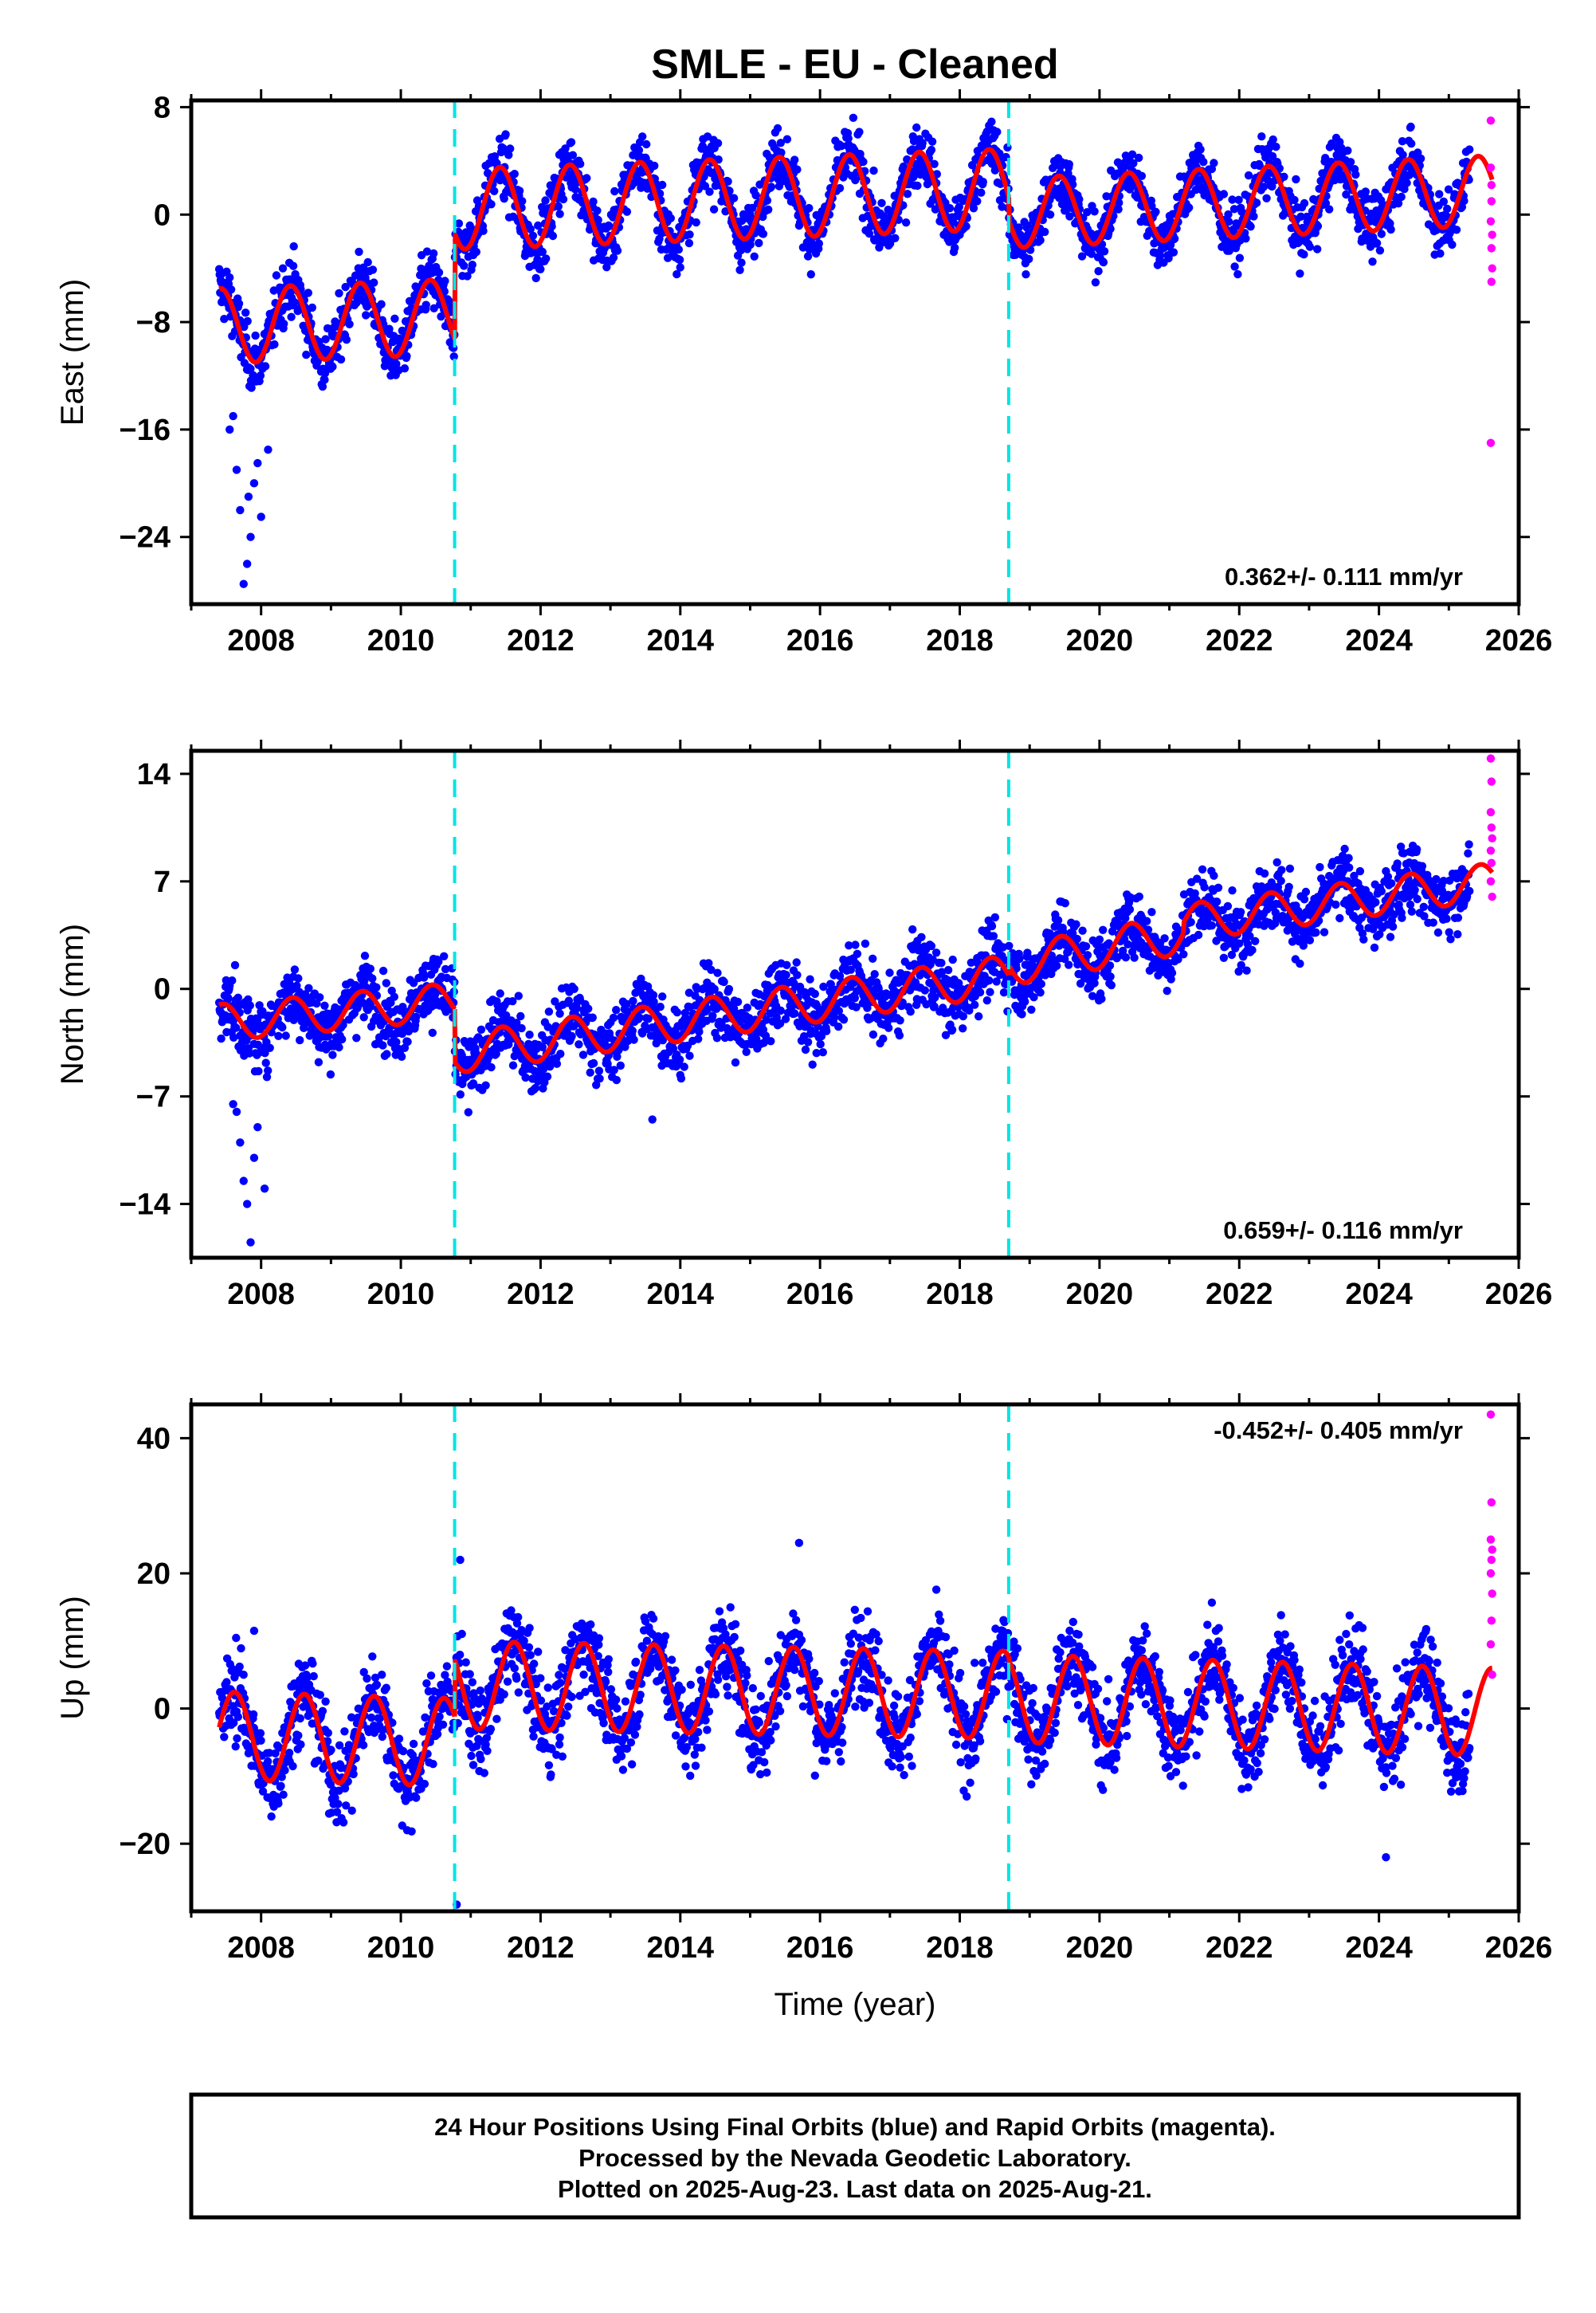  Describe the element at coordinates (163, 107) in the screenshot. I see `y-tick-label: 8` at that location.